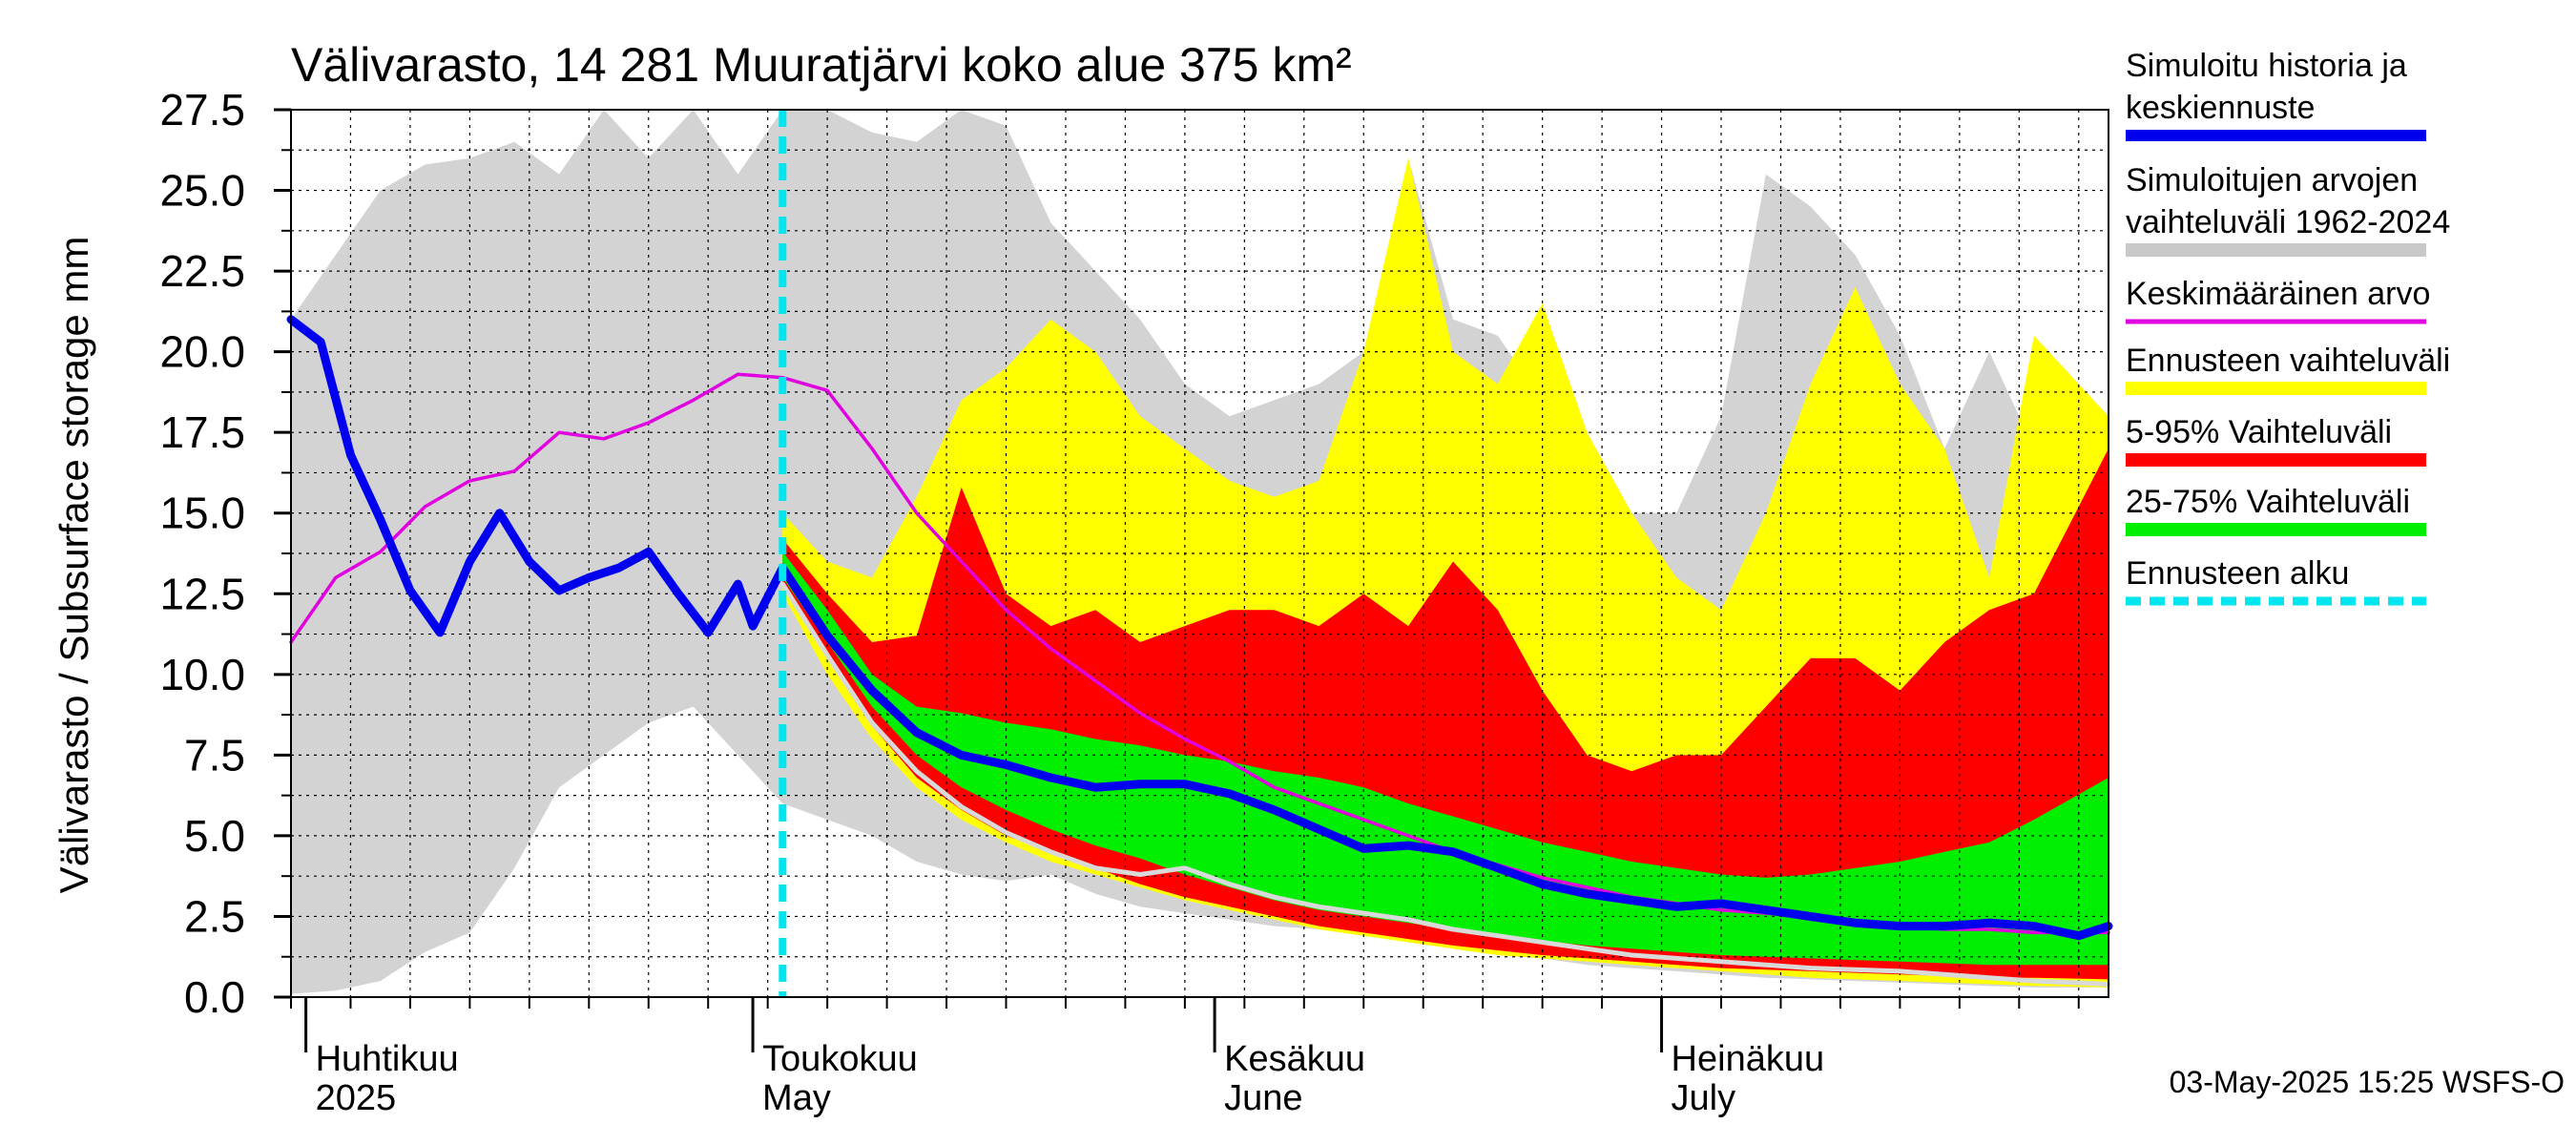 The image size is (2576, 1145). I want to click on x-month-label: Heinäkuu, so click(1748, 1059).